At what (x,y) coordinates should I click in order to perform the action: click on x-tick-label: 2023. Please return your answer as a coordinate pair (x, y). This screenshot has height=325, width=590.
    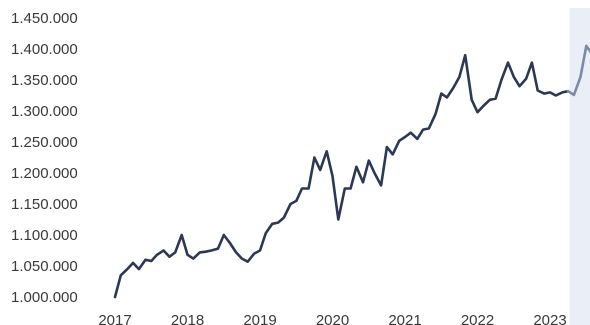
    Looking at the image, I should click on (549, 318).